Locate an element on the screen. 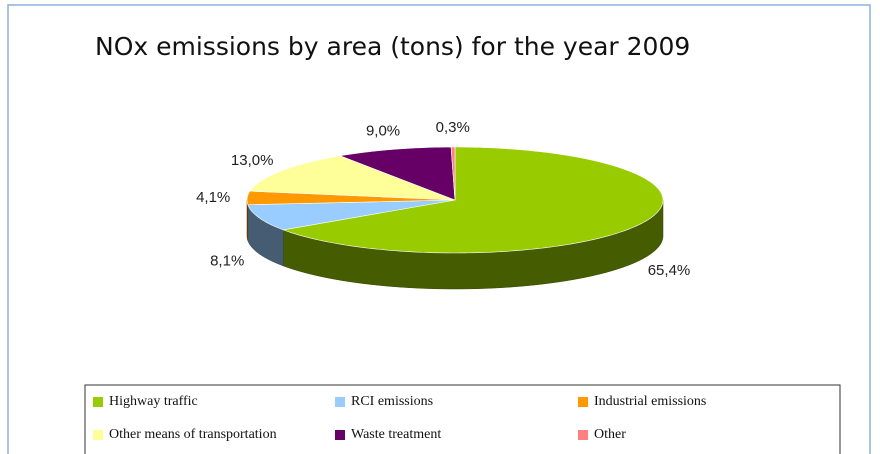  data-label: 13,0% is located at coordinates (252, 160).